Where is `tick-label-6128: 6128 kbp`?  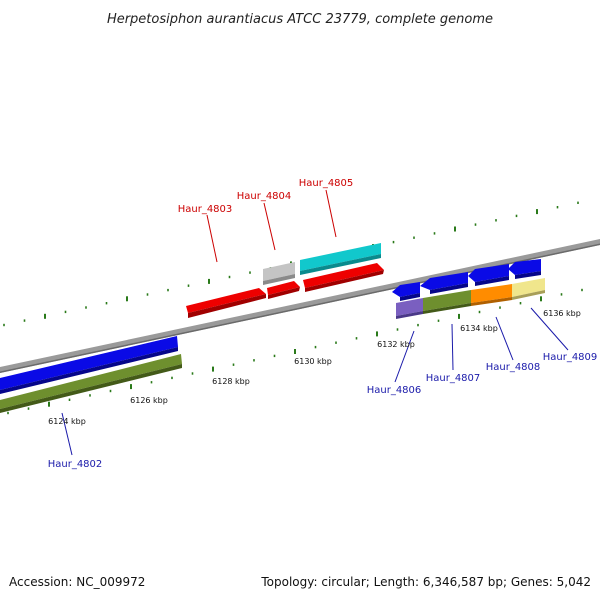
tick-label-6128: 6128 kbp is located at coordinates (231, 381).